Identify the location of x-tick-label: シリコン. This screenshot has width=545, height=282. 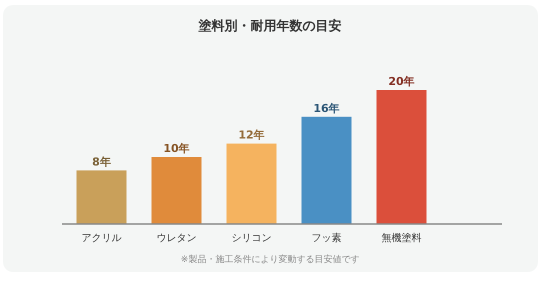
(252, 238).